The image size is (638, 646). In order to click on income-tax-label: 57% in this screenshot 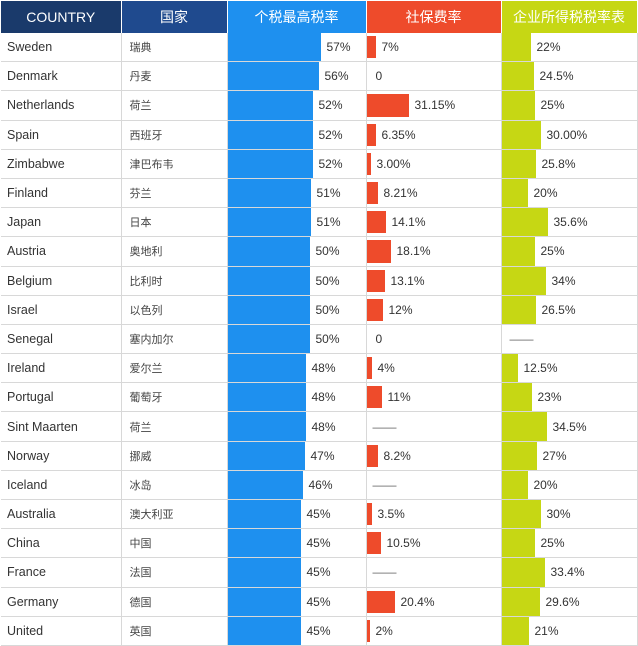, I will do `click(338, 47)`.